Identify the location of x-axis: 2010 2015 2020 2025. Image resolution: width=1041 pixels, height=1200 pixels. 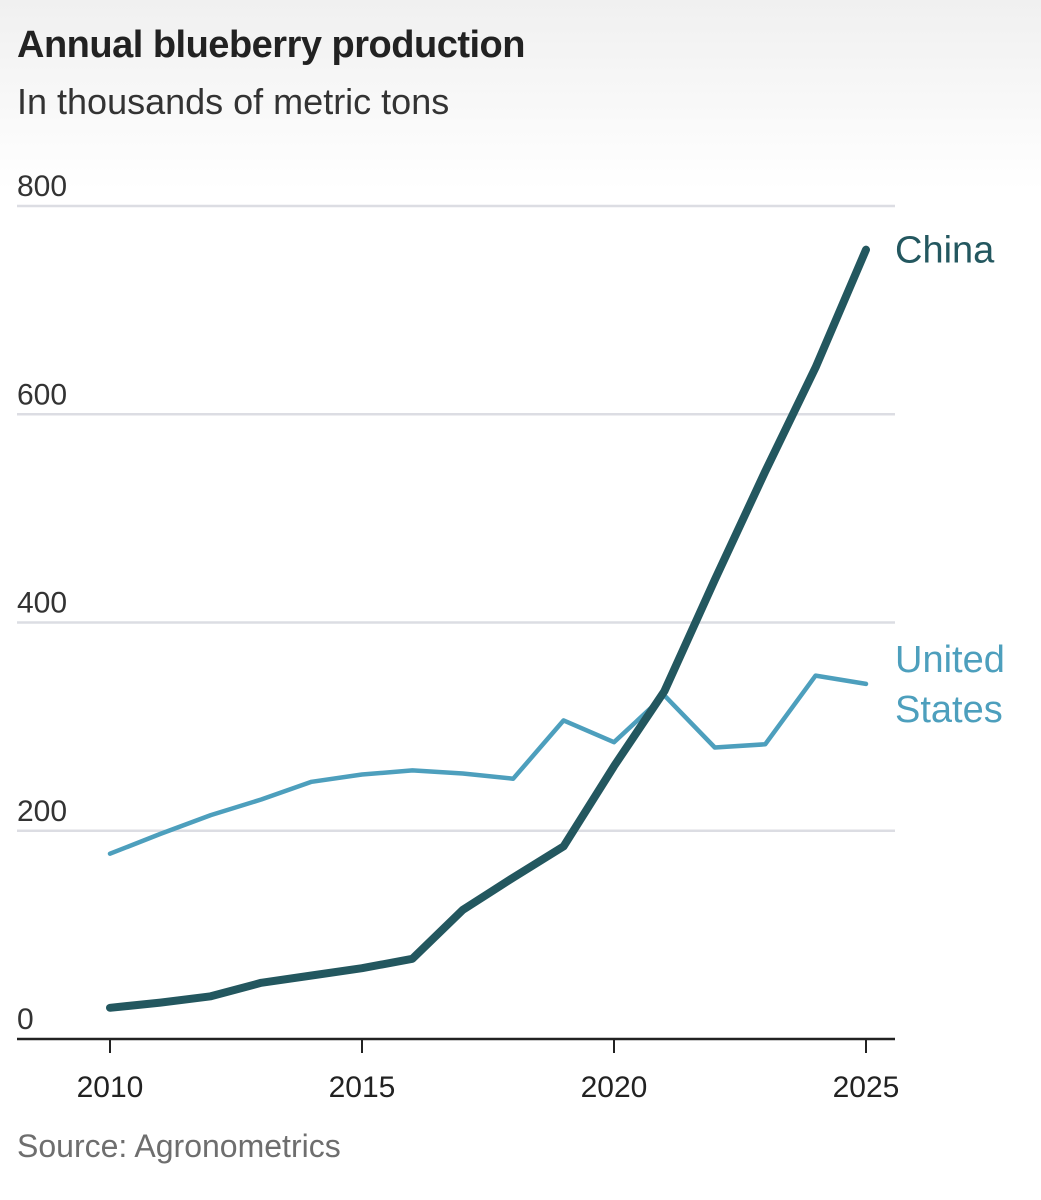
(458, 1070).